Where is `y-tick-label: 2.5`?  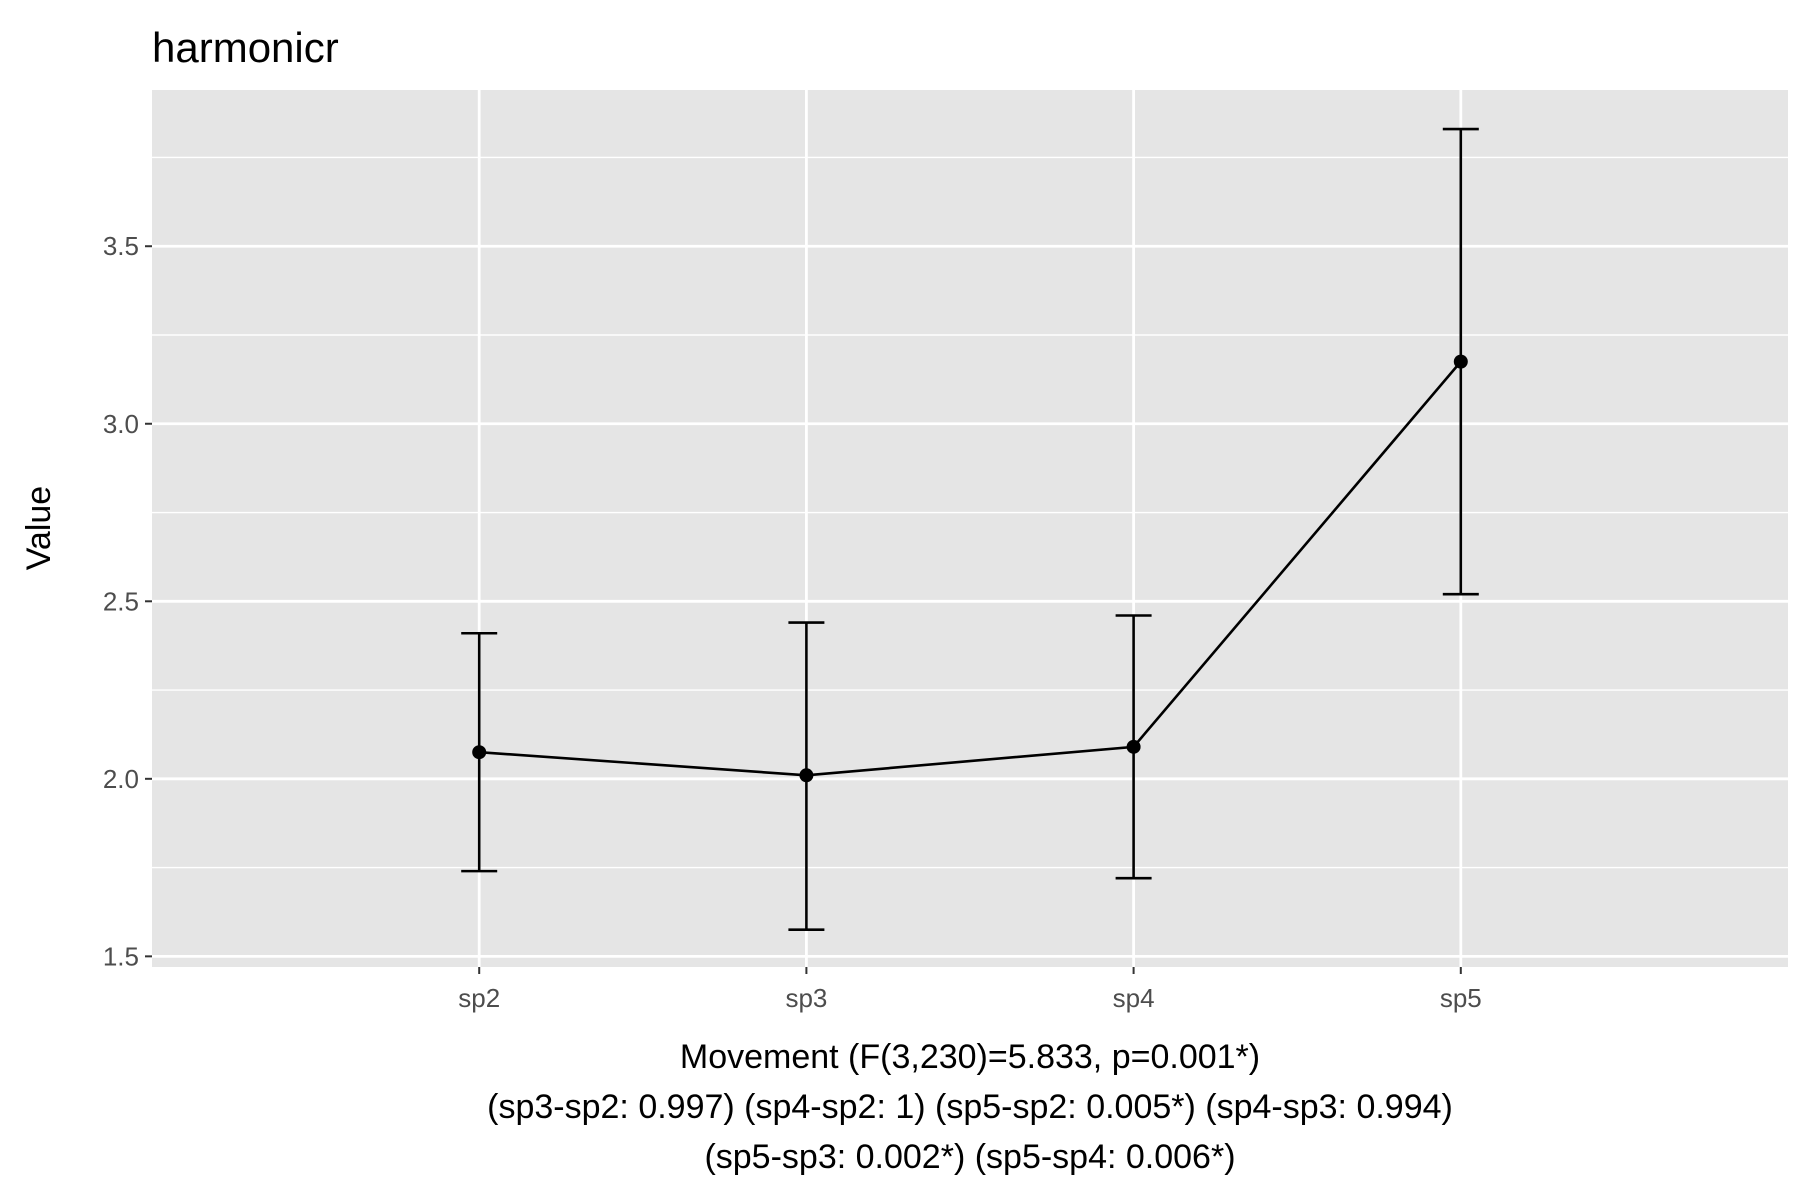 y-tick-label: 2.5 is located at coordinates (121, 601).